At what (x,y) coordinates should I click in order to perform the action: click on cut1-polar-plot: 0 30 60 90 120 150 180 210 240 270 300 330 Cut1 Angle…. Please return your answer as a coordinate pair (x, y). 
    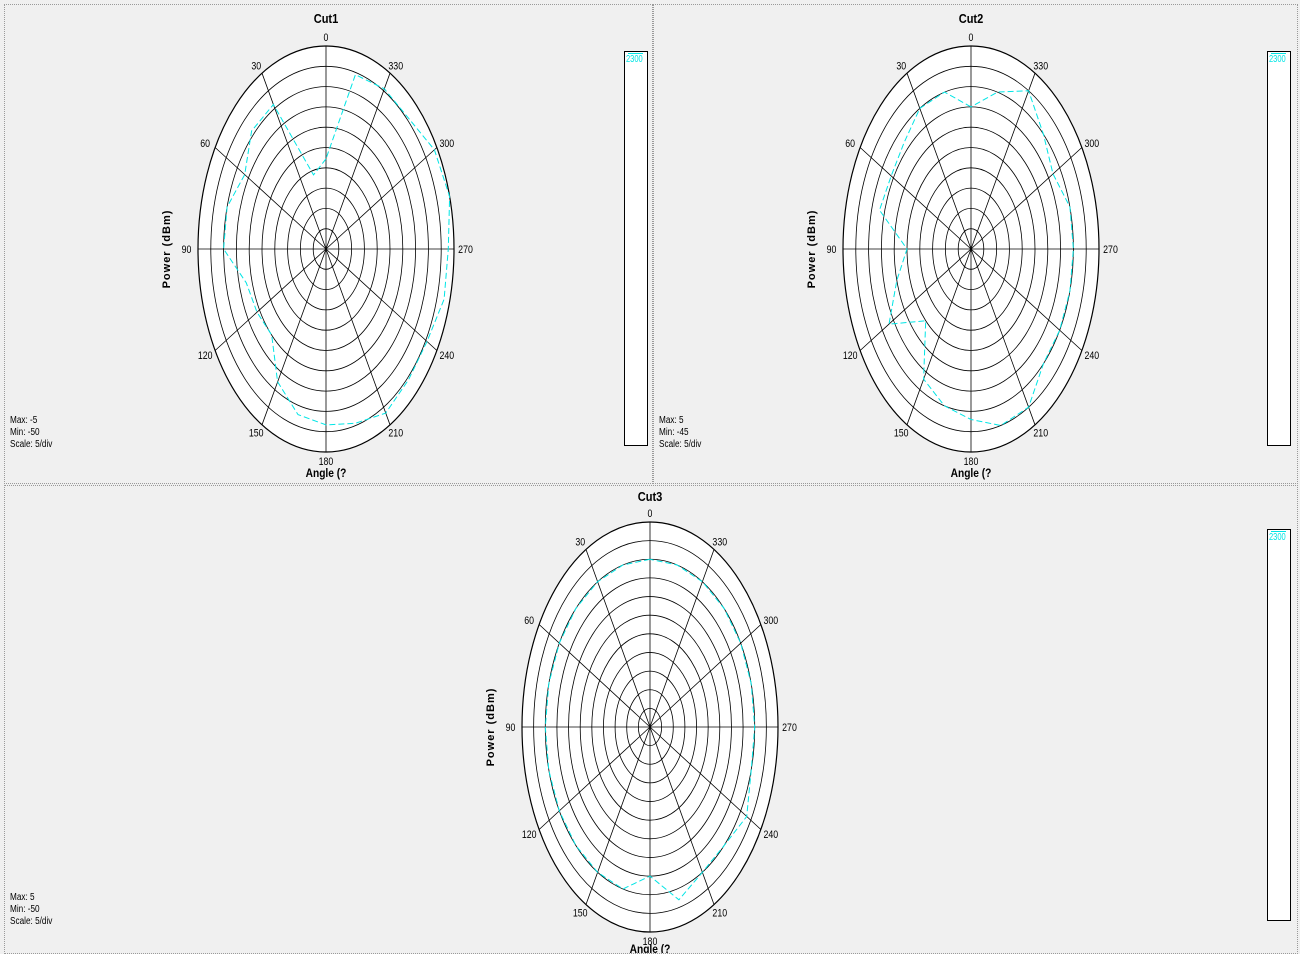
    Looking at the image, I should click on (317, 245).